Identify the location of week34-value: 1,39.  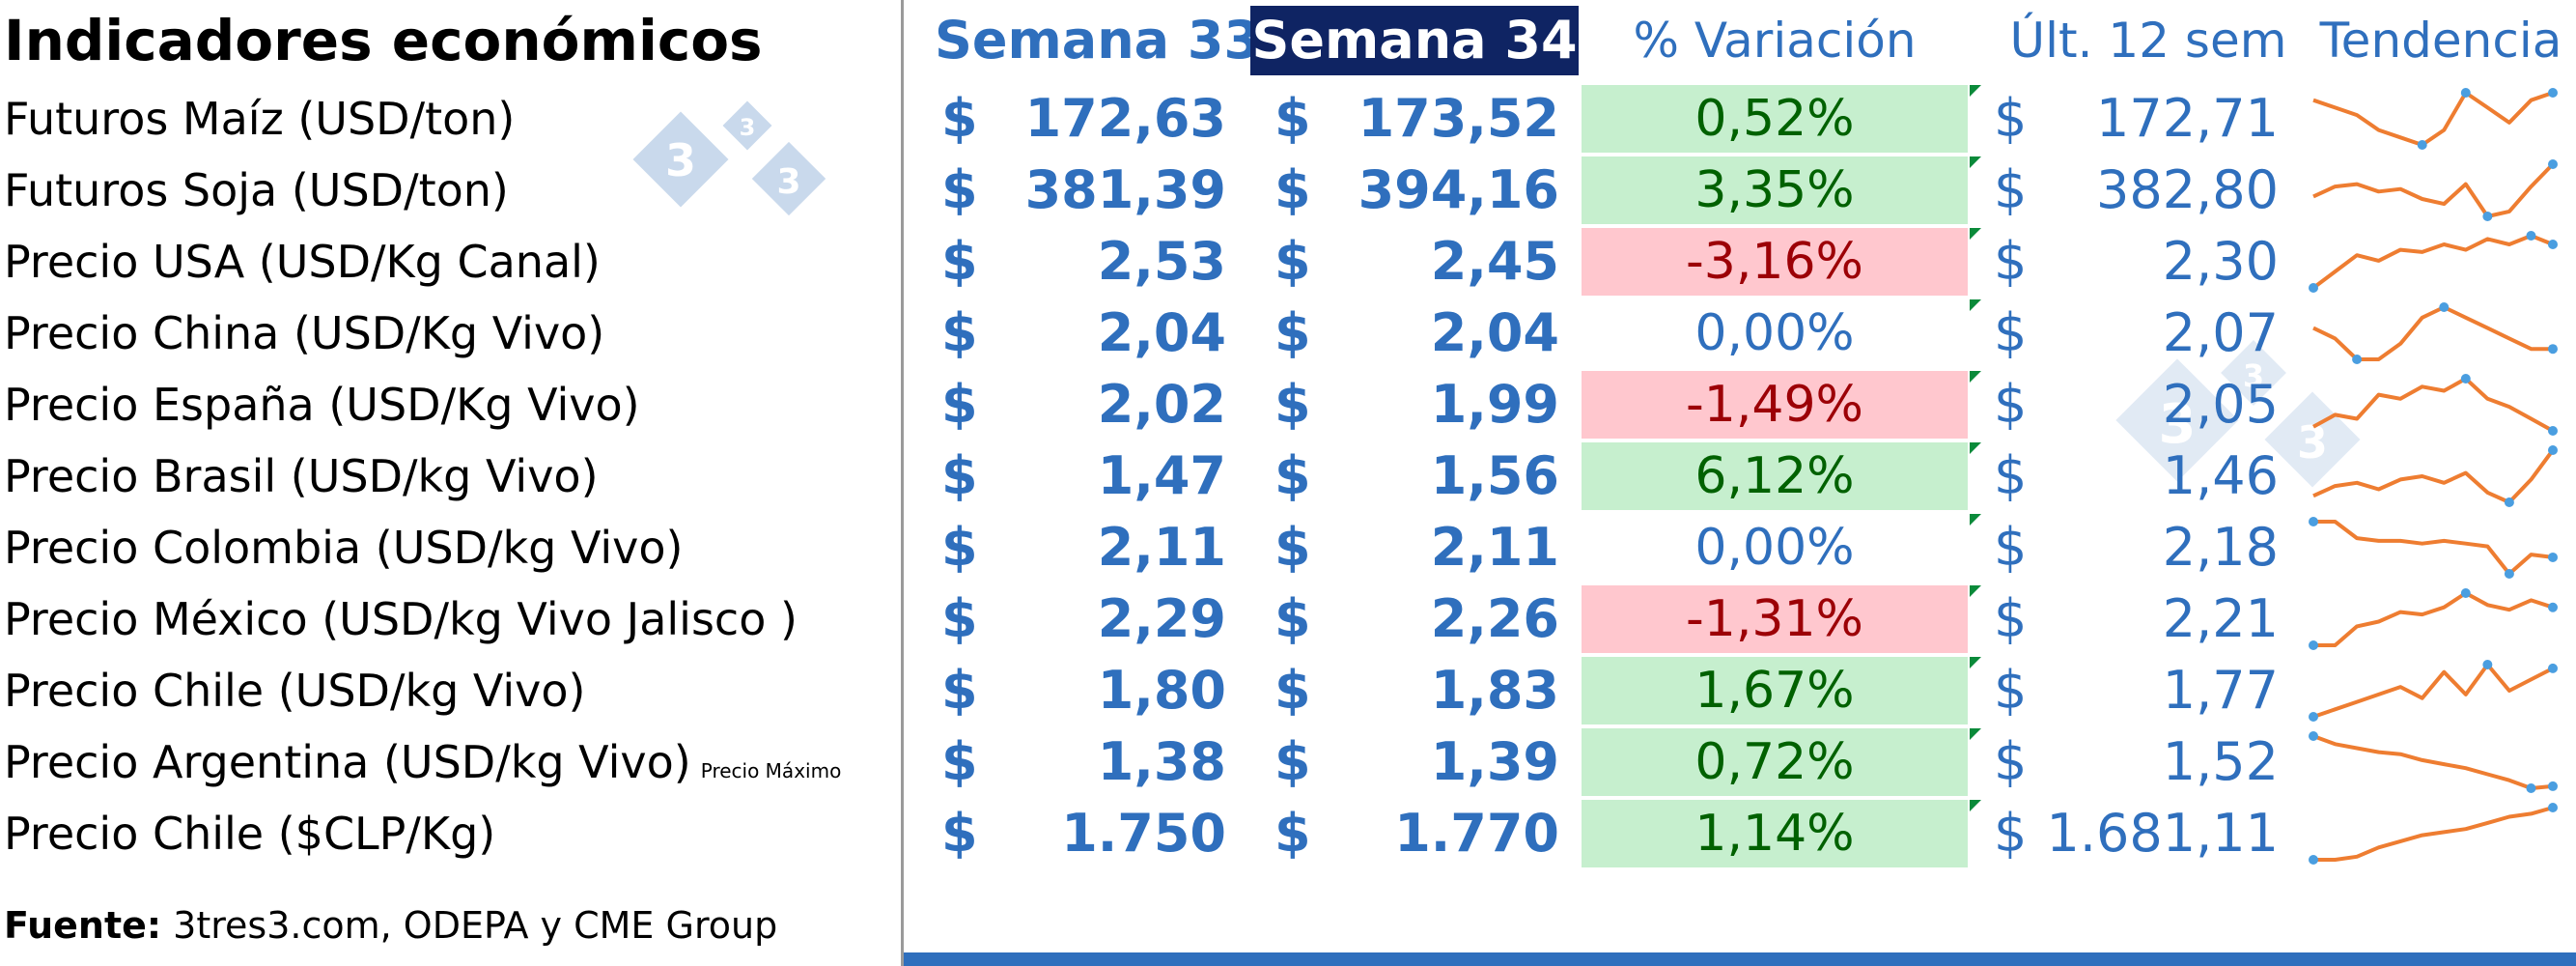
(1495, 761).